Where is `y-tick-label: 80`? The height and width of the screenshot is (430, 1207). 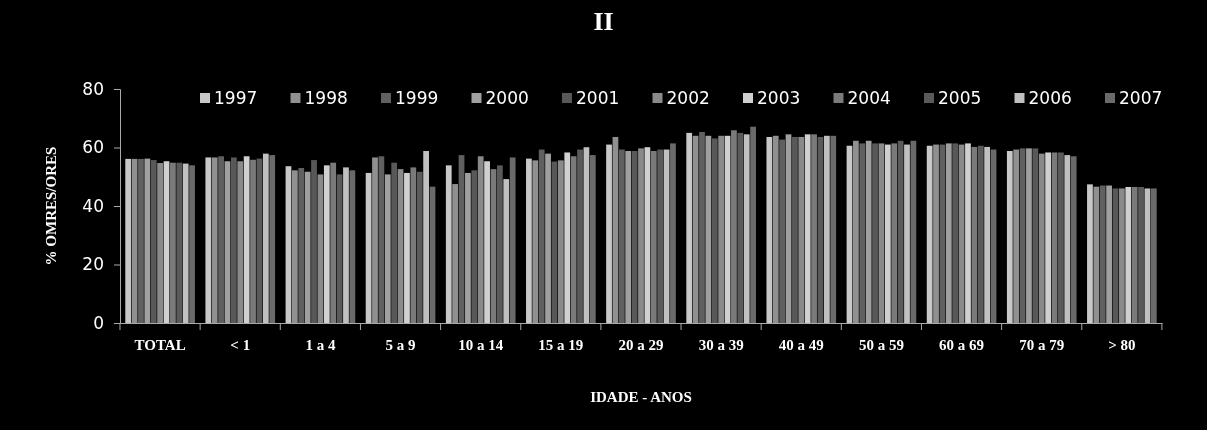
y-tick-label: 80 is located at coordinates (93, 88).